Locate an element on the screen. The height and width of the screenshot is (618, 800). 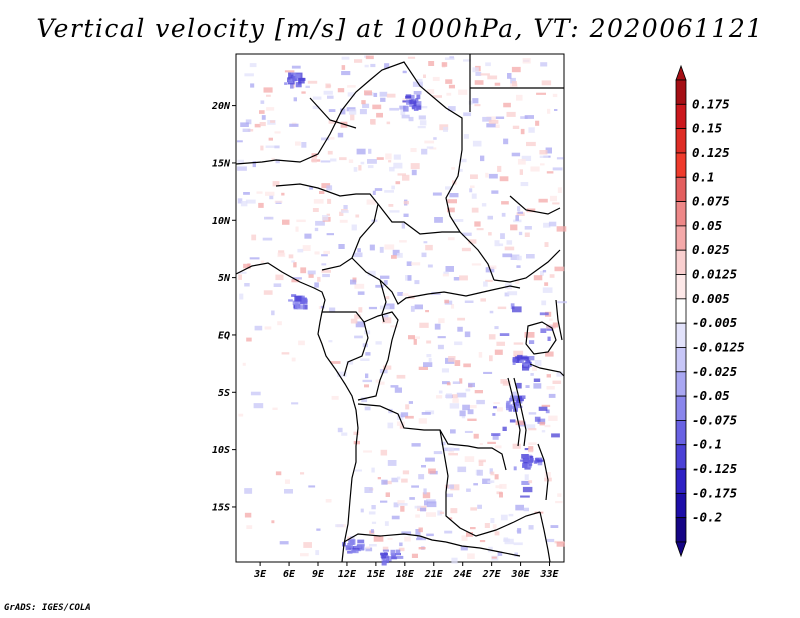
colorbar-label: 0.025 is located at coordinates (711, 249).